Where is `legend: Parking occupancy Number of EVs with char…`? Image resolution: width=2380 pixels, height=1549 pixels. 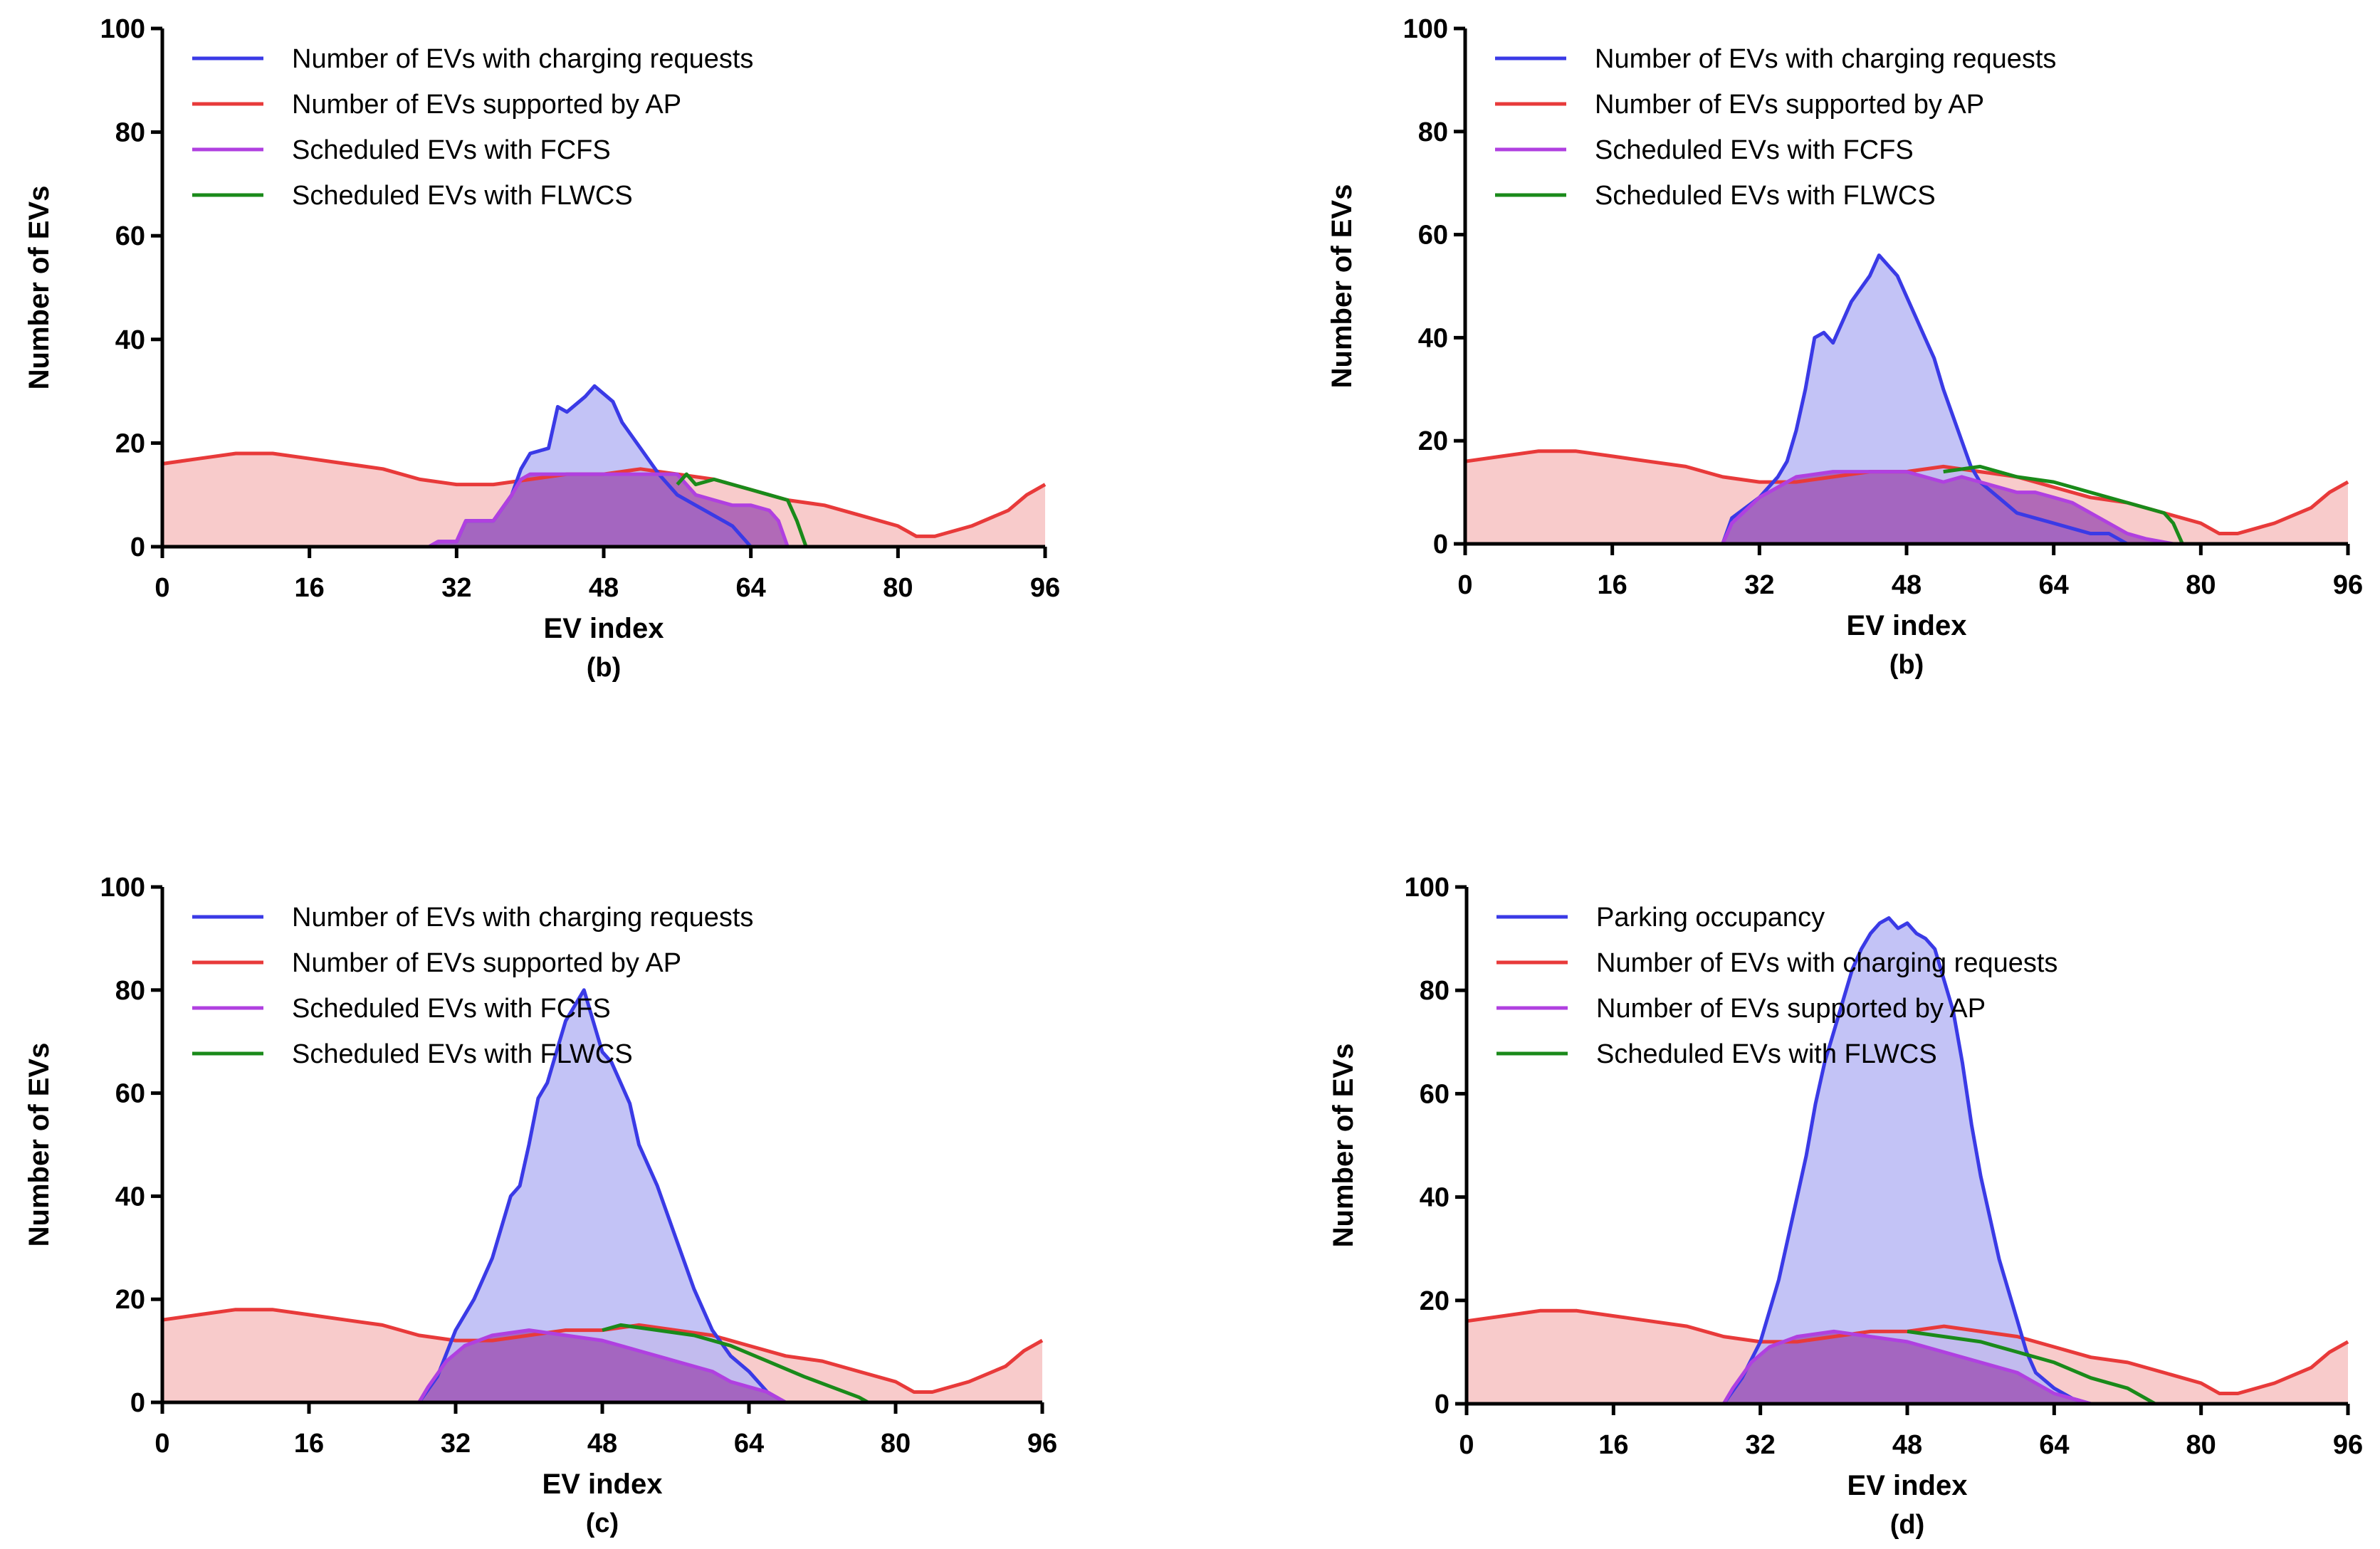
legend: Parking occupancy Number of EVs with char… is located at coordinates (1777, 986).